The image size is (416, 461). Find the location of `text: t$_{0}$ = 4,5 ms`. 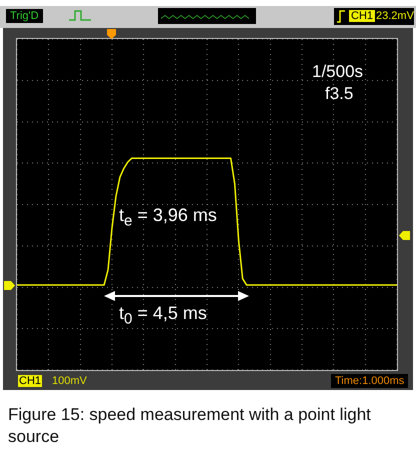

text: t$_{0}$ = 4,5 ms is located at coordinates (163, 315).